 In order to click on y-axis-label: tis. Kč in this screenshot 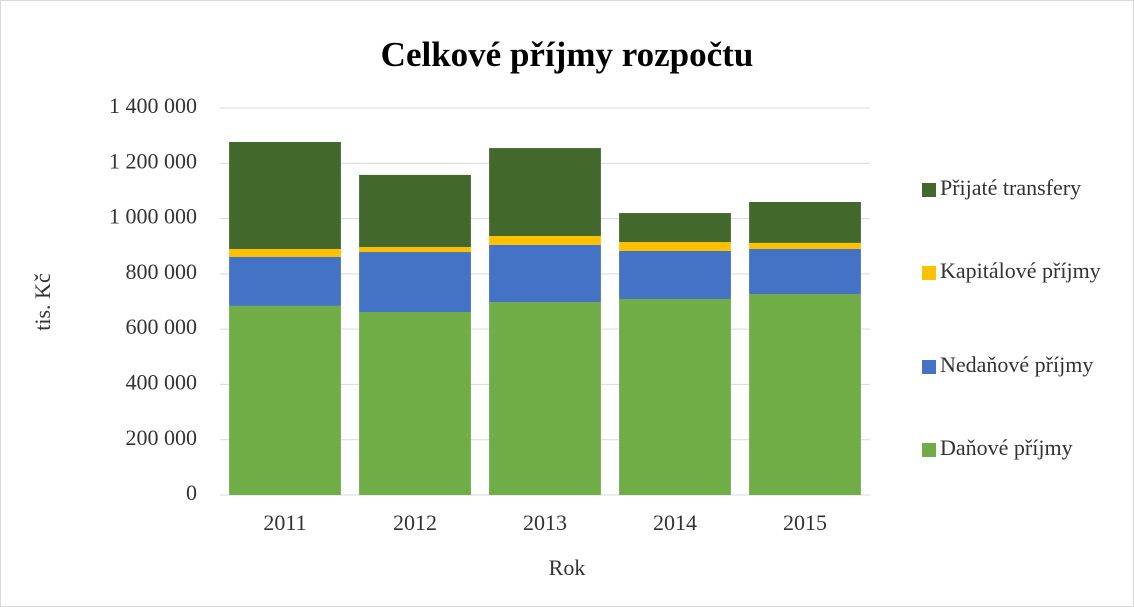, I will do `click(42, 302)`.